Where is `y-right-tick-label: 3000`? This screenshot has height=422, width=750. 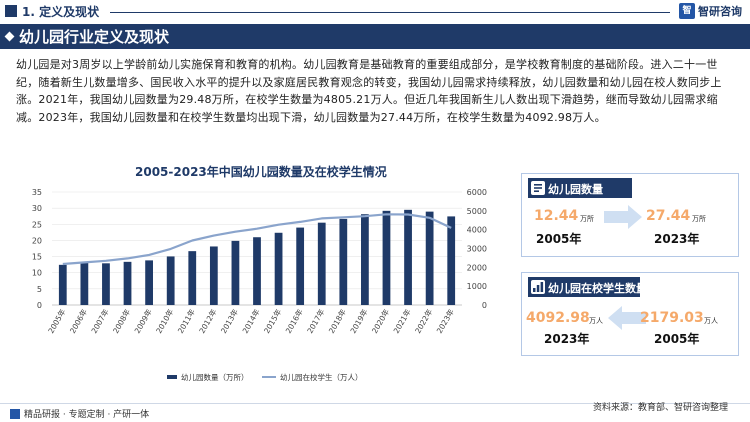
y-right-tick-label: 3000 is located at coordinates (477, 249).